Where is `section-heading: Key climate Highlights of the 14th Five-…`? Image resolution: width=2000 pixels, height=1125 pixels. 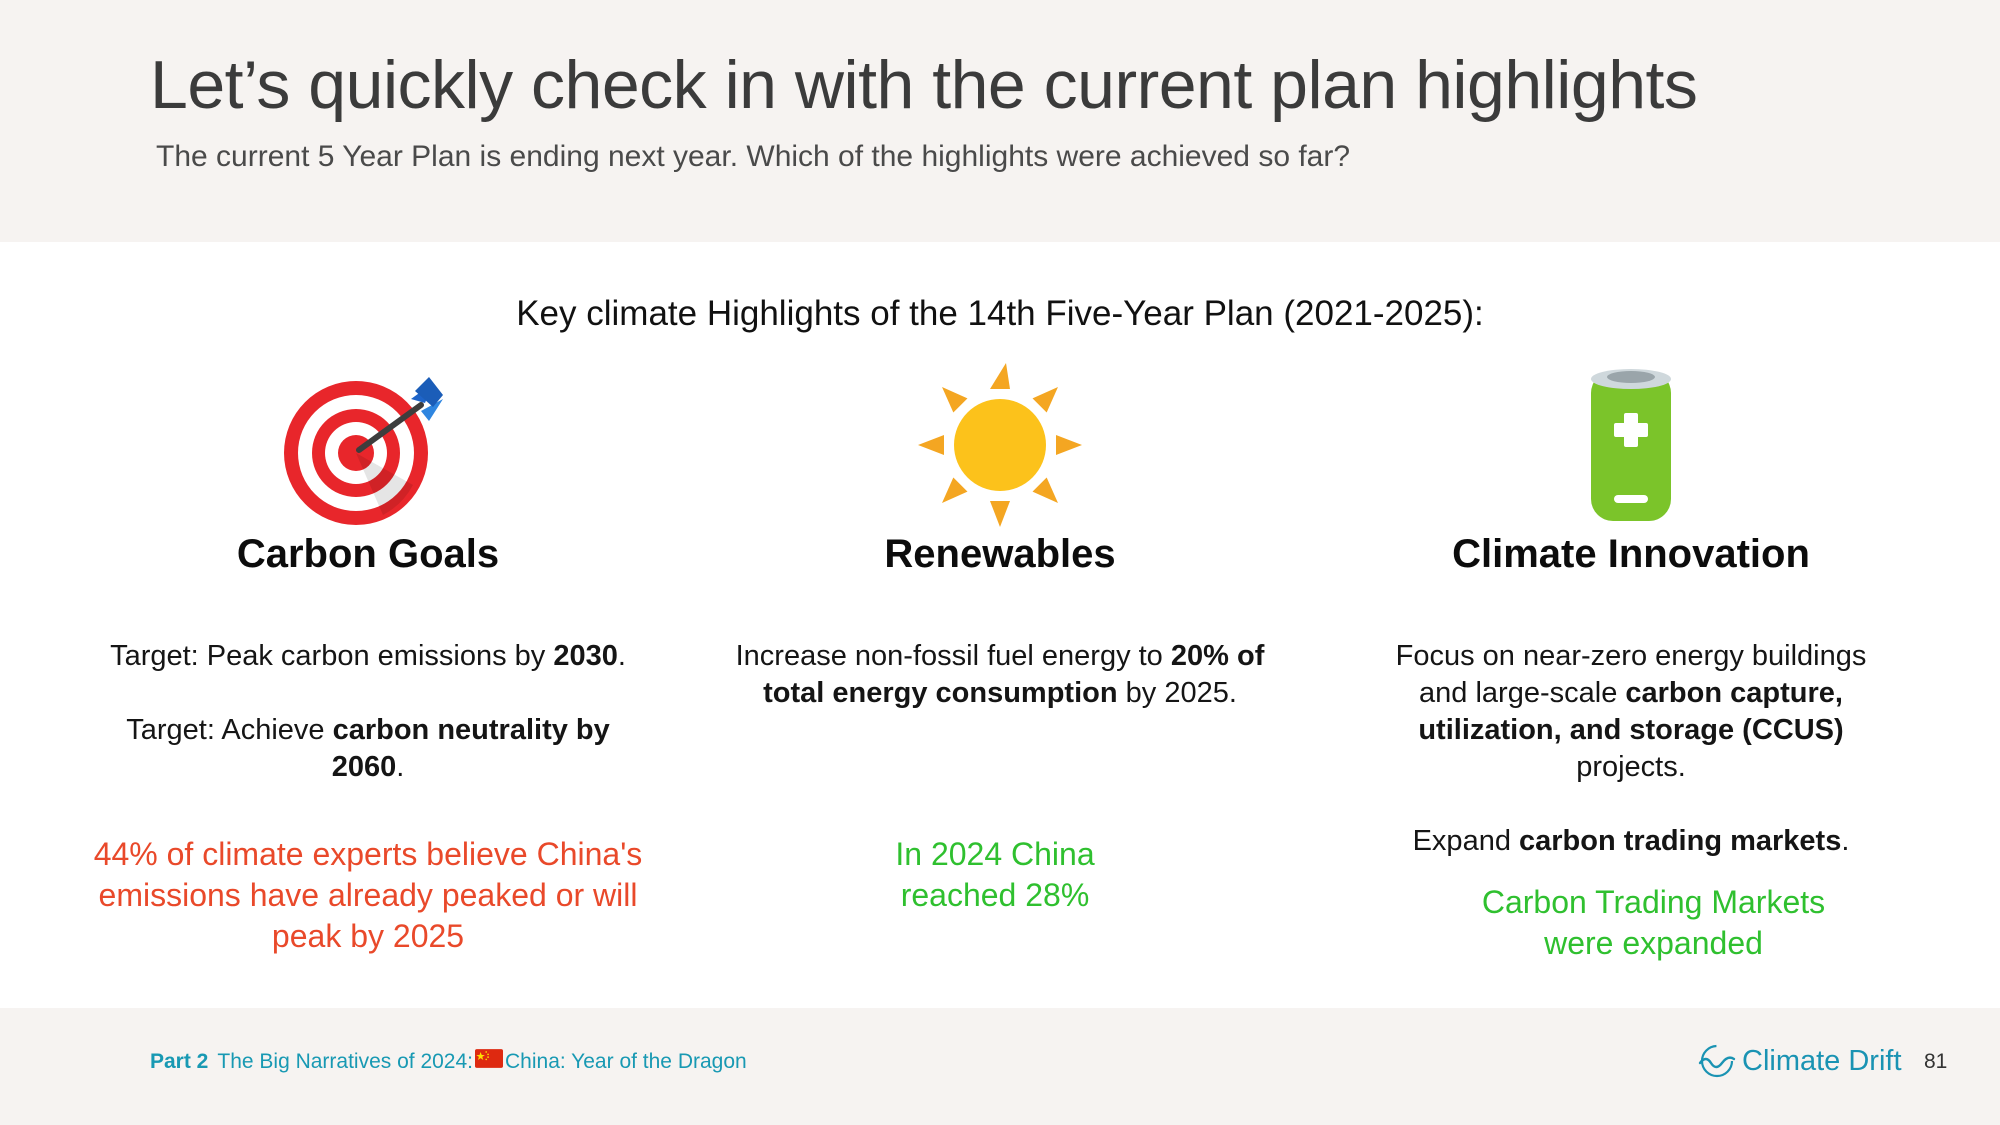 section-heading: Key climate Highlights of the 14th Five-… is located at coordinates (1000, 313).